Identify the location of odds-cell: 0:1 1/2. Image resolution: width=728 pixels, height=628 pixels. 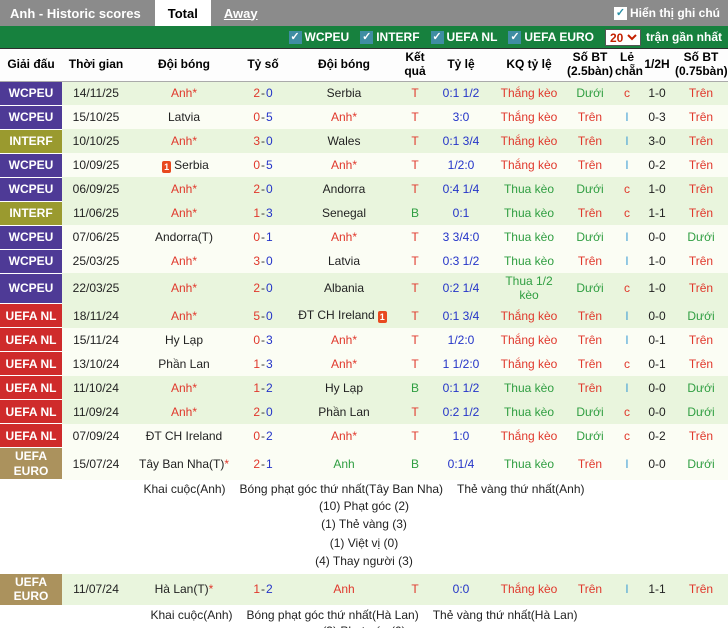
(461, 387).